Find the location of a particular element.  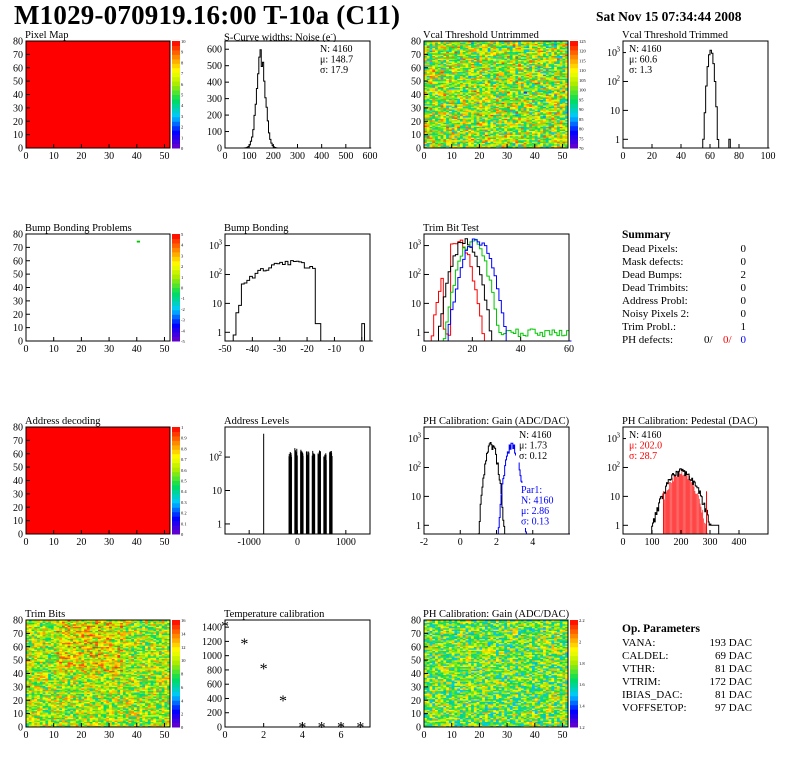

y-tick-label: 20 is located at coordinates (18, 508).